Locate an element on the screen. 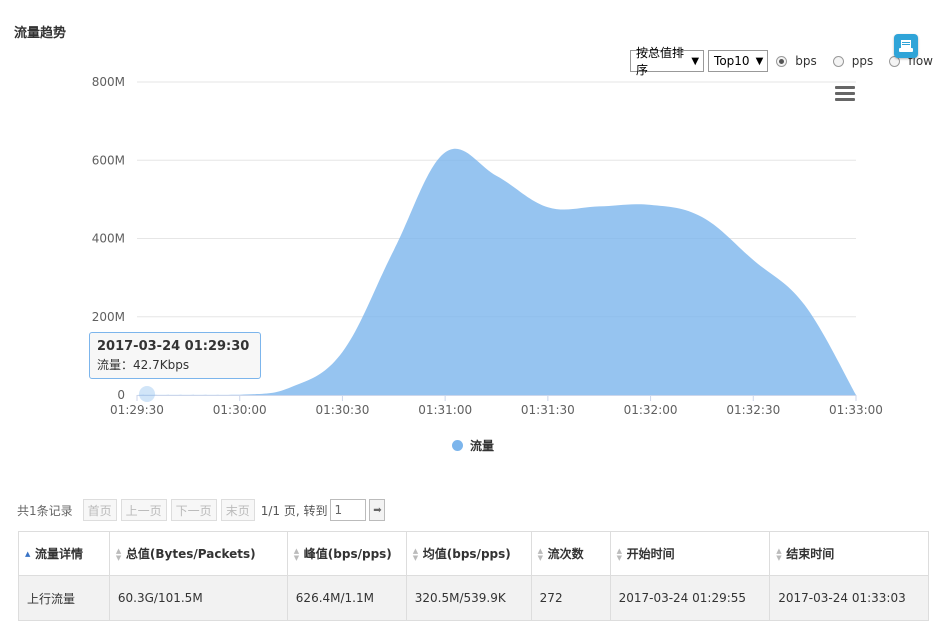  y-tick-label: 400M is located at coordinates (108, 239).